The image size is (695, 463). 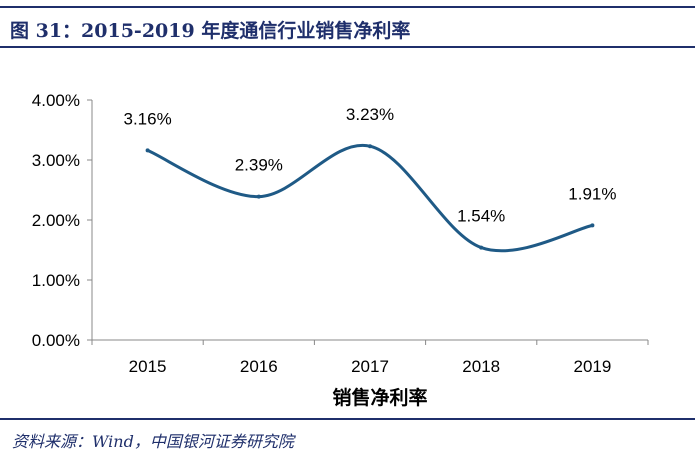 What do you see at coordinates (147, 118) in the screenshot?
I see `data-label: 3.16%` at bounding box center [147, 118].